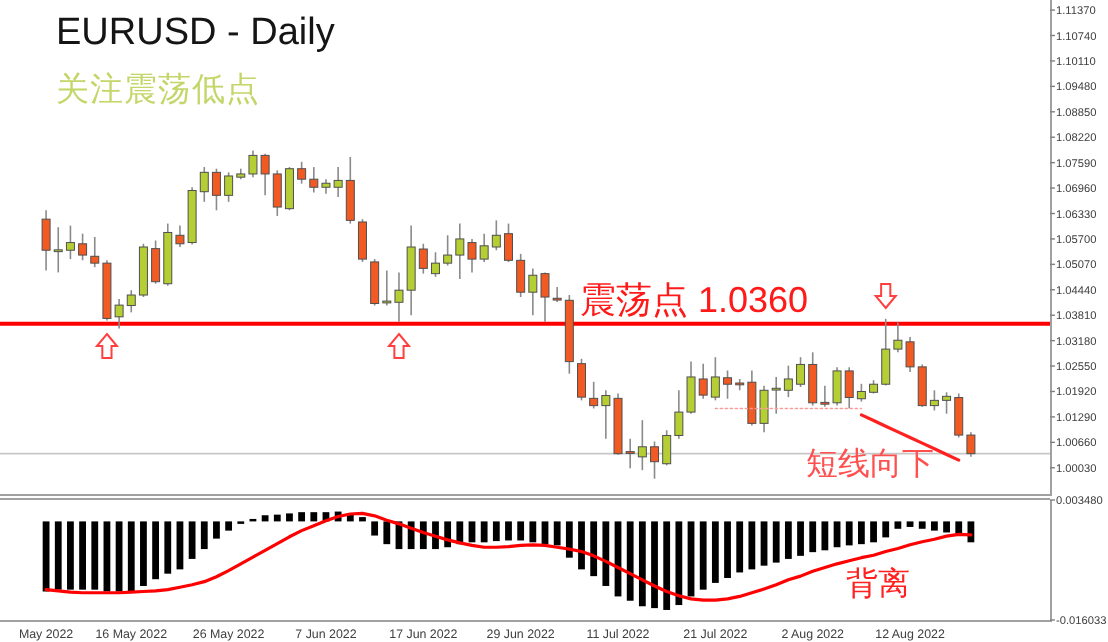 The height and width of the screenshot is (642, 1108). I want to click on annotation: 震荡点 1.0360, so click(694, 300).